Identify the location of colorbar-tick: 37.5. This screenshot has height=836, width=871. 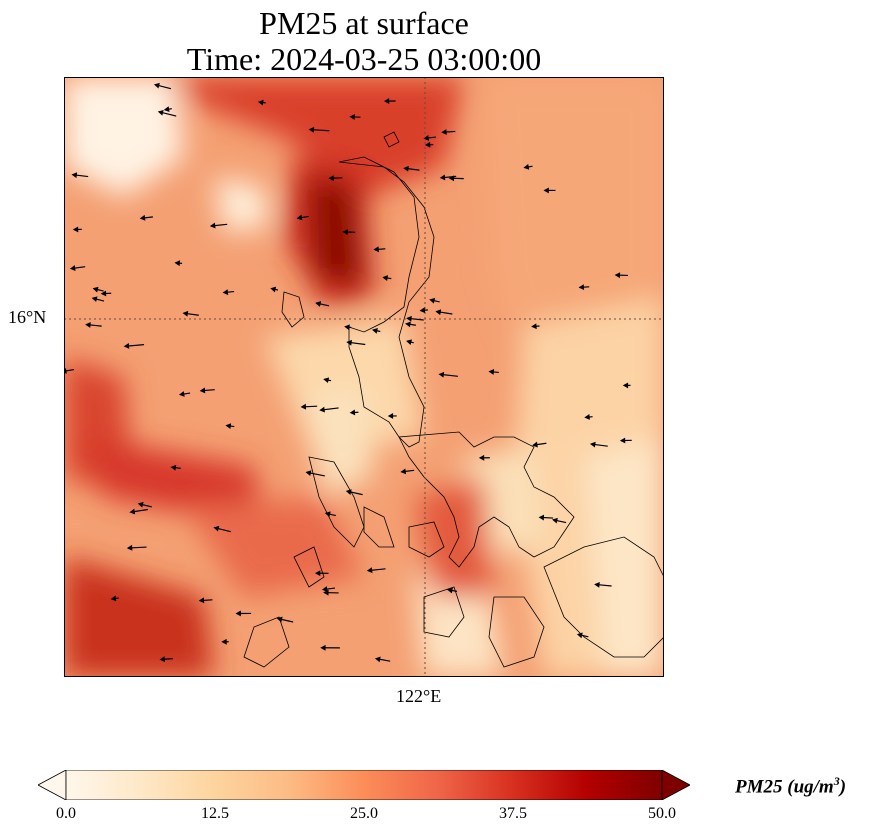
(513, 813).